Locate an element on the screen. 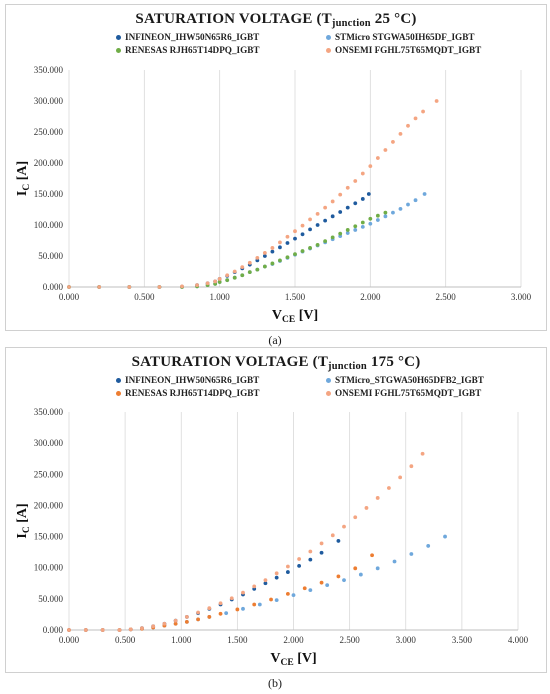 This screenshot has height=694, width=550. y-axis-title: IC [A] is located at coordinates (23, 178).